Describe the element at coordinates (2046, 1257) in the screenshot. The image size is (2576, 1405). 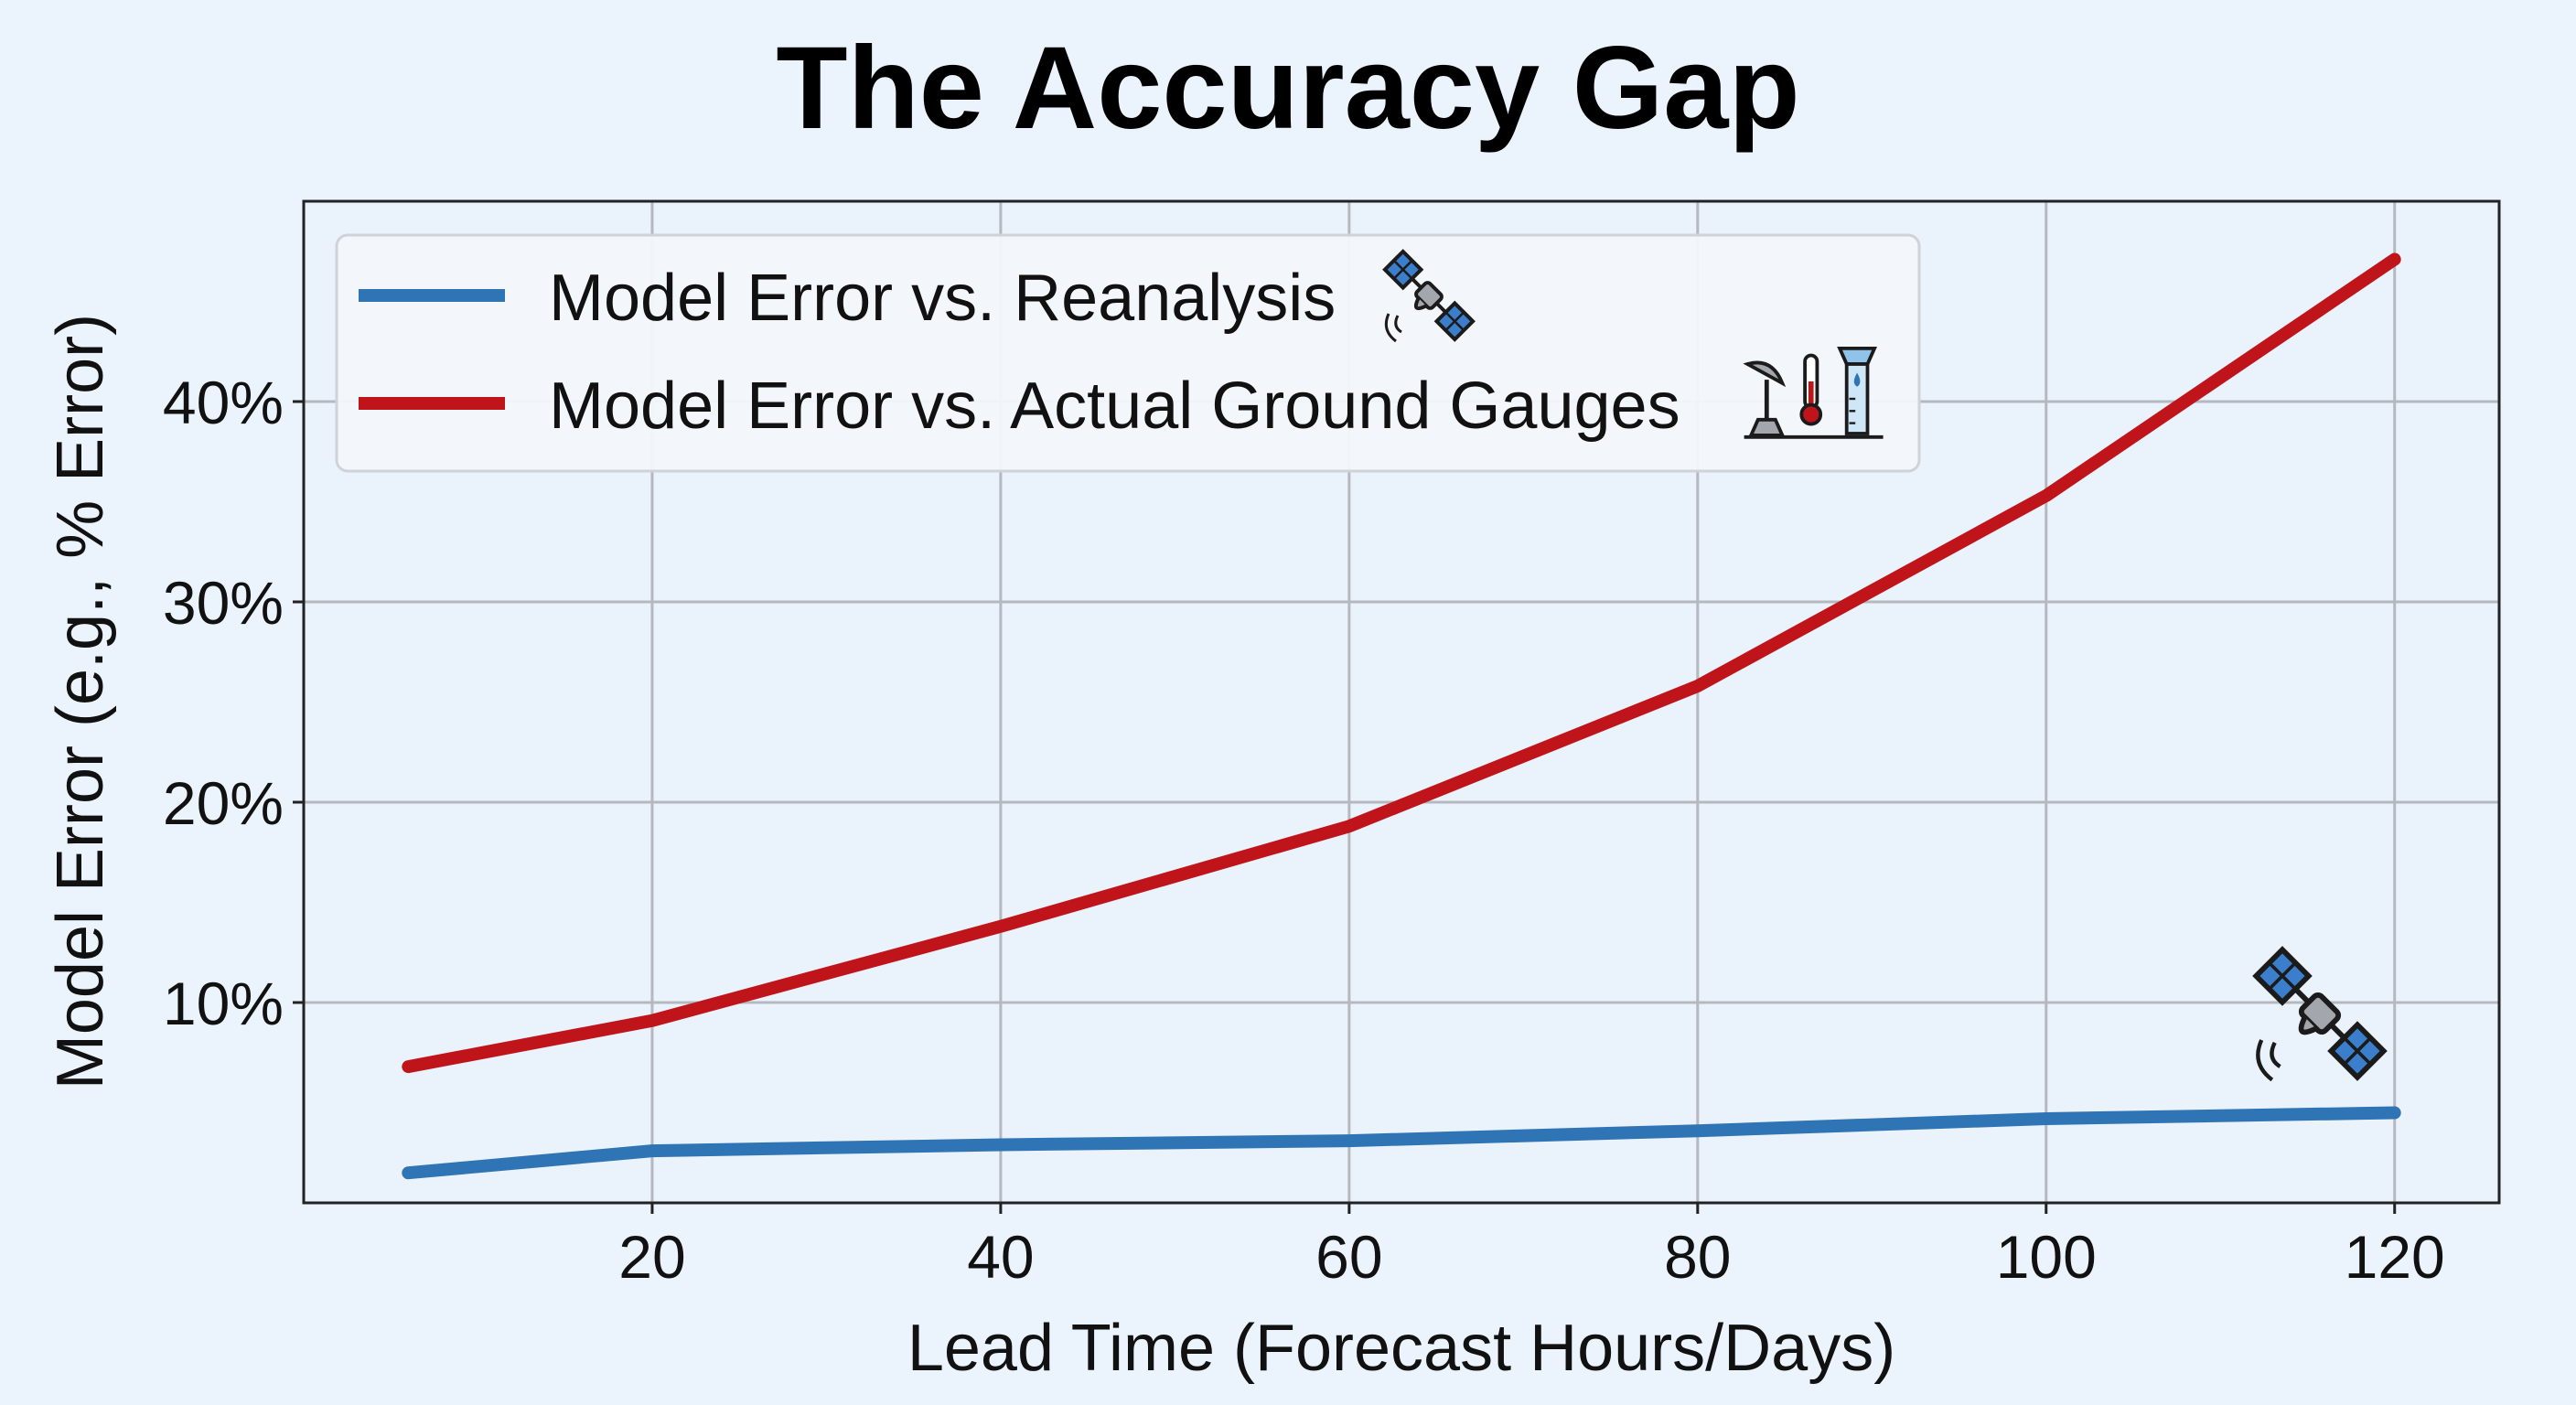
I see `x-tick-label: 100` at that location.